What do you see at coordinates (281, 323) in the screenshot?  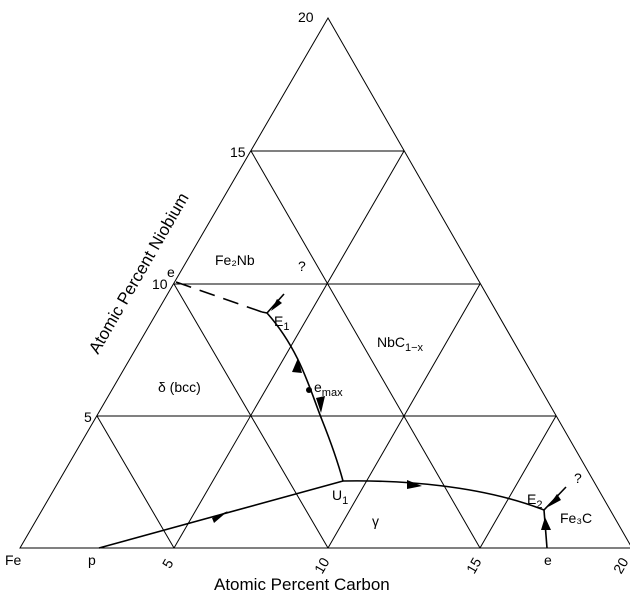 I see `point-e1-label: E1` at bounding box center [281, 323].